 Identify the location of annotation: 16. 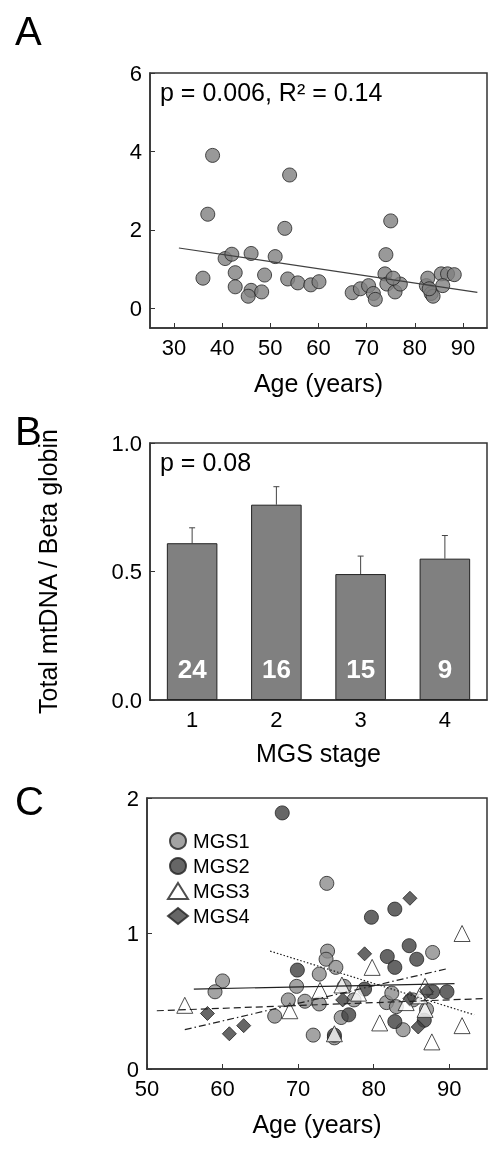
(276, 669).